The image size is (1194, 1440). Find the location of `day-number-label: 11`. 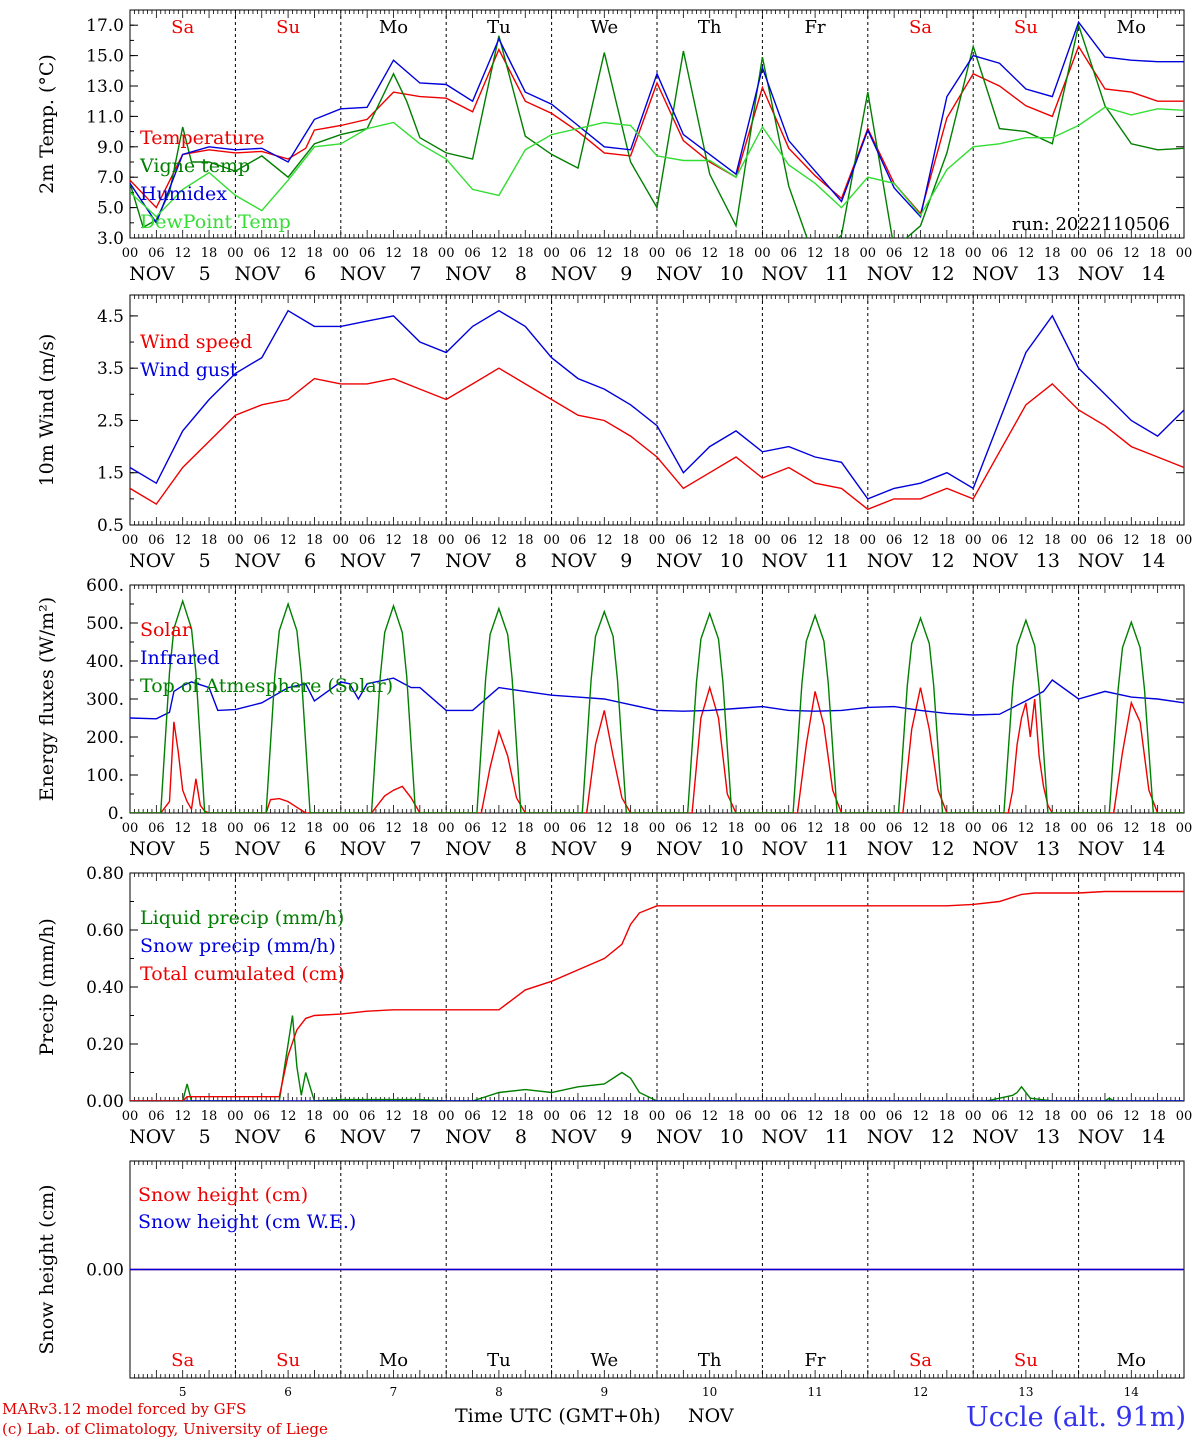

day-number-label: 11 is located at coordinates (814, 1392).